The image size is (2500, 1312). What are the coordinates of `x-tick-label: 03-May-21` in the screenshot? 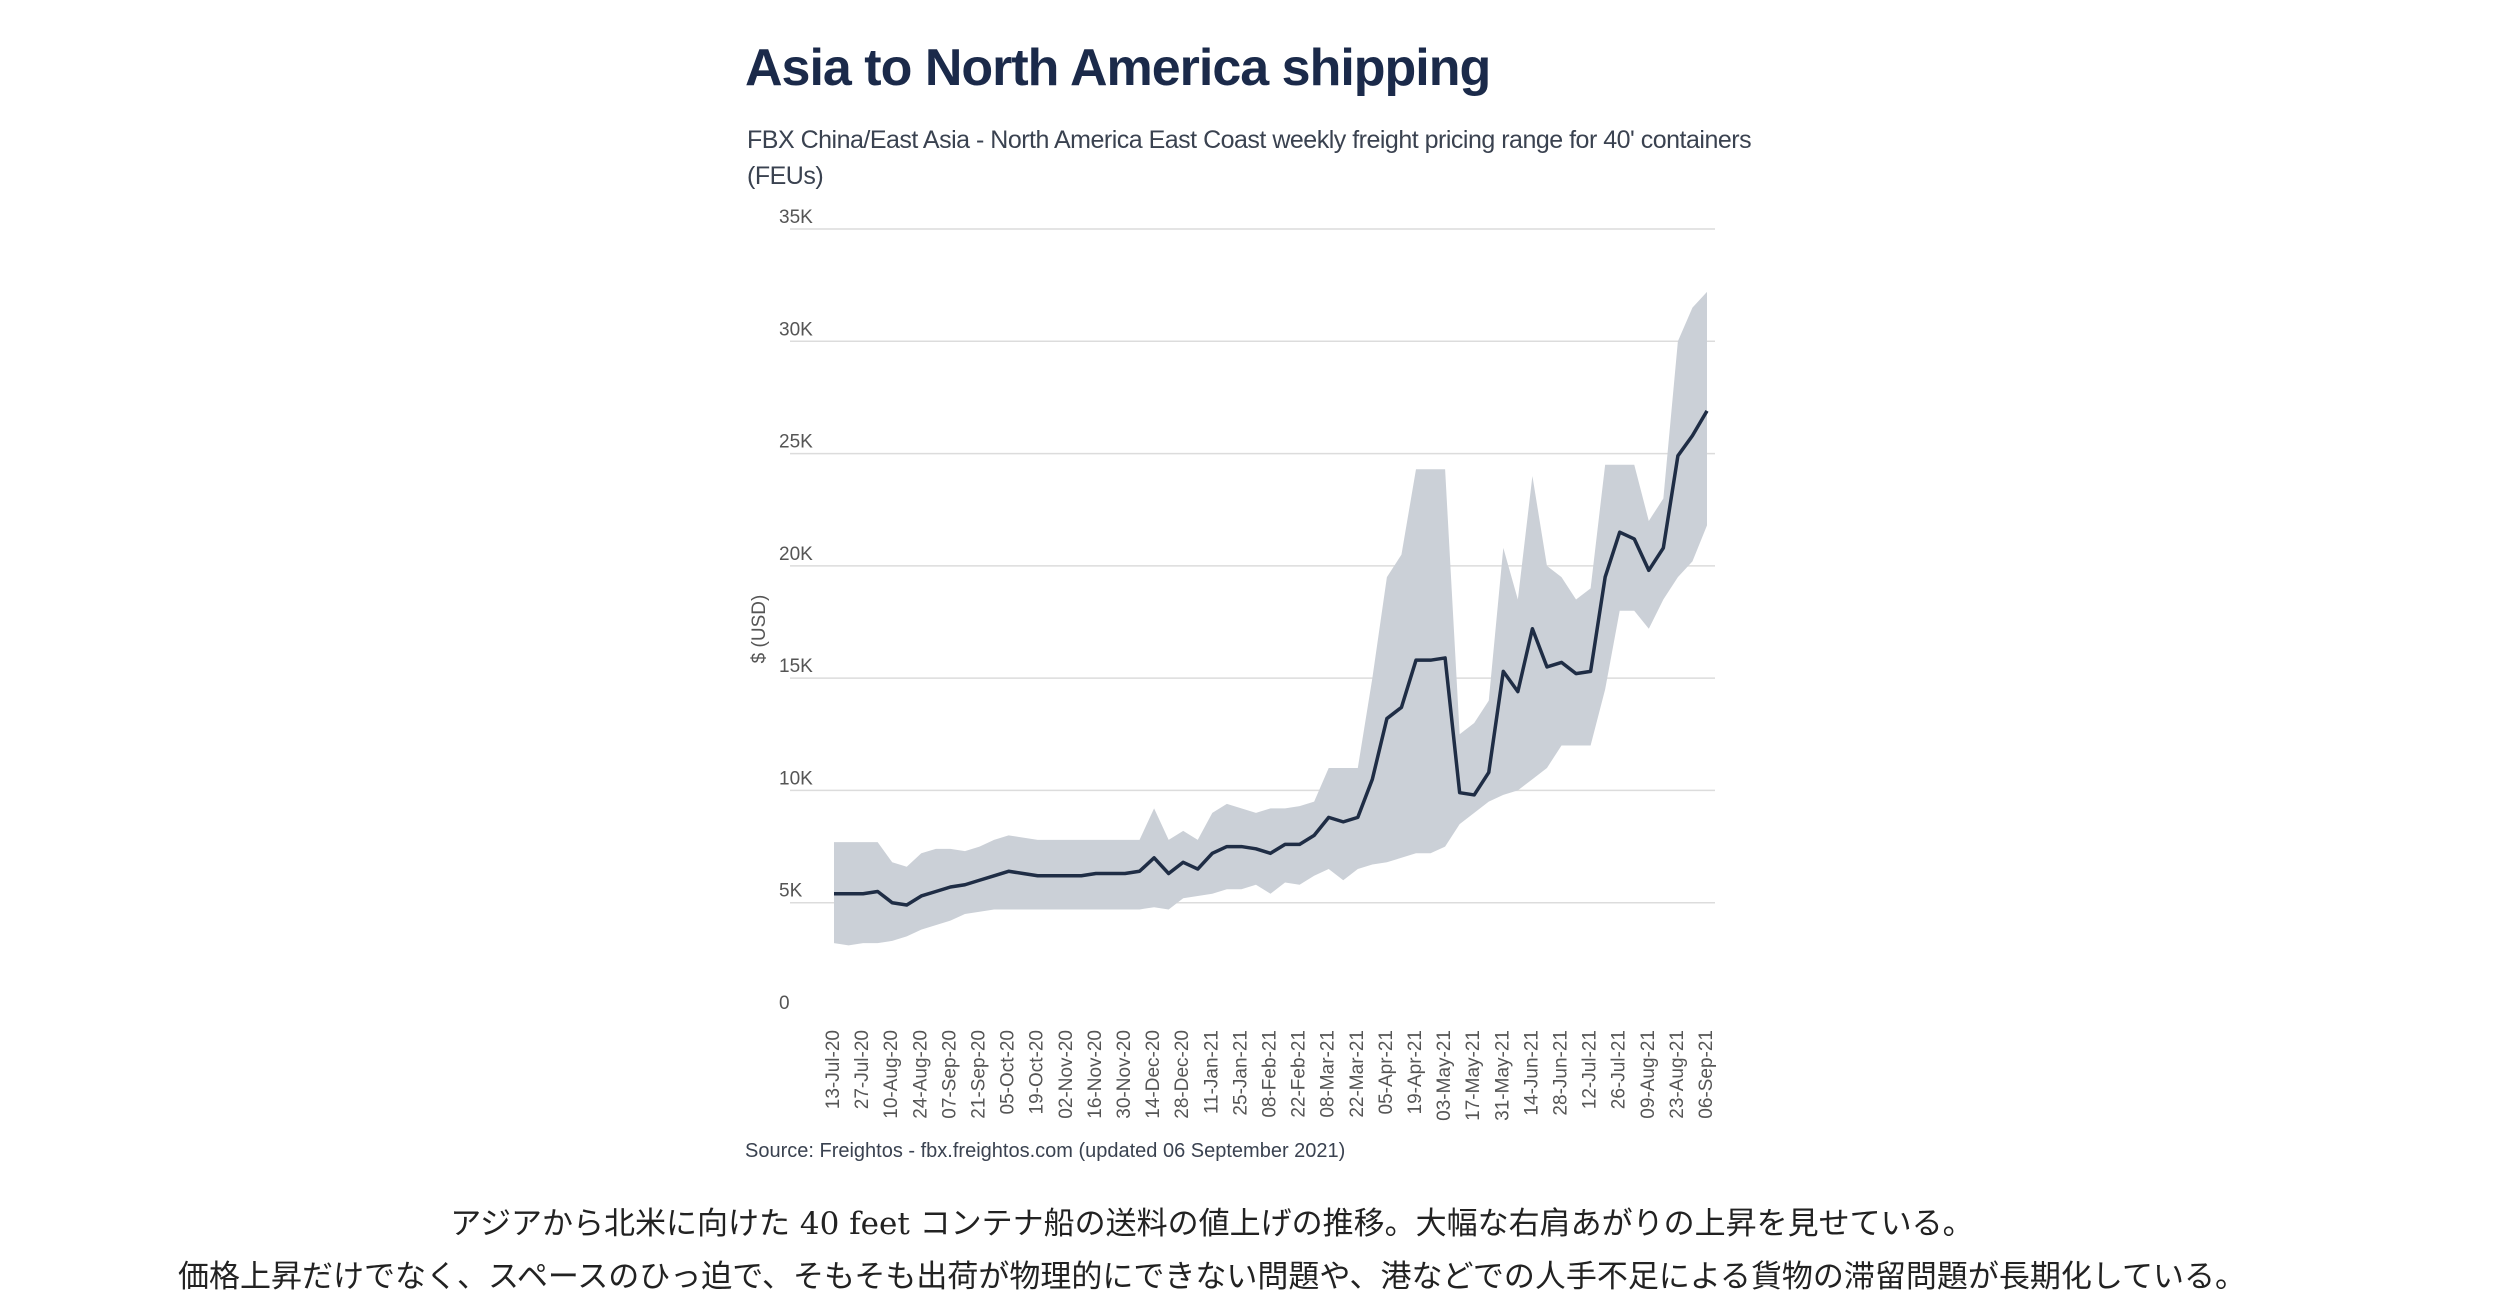 It's located at (1444, 1075).